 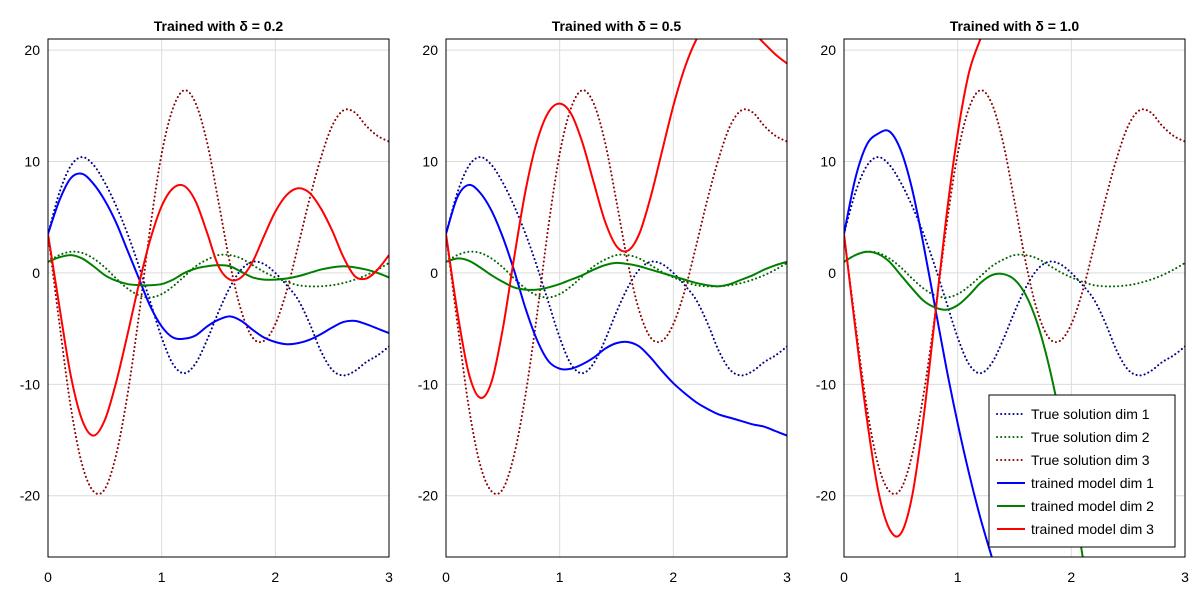 What do you see at coordinates (1090, 437) in the screenshot?
I see `legend-label: True solution dim 2` at bounding box center [1090, 437].